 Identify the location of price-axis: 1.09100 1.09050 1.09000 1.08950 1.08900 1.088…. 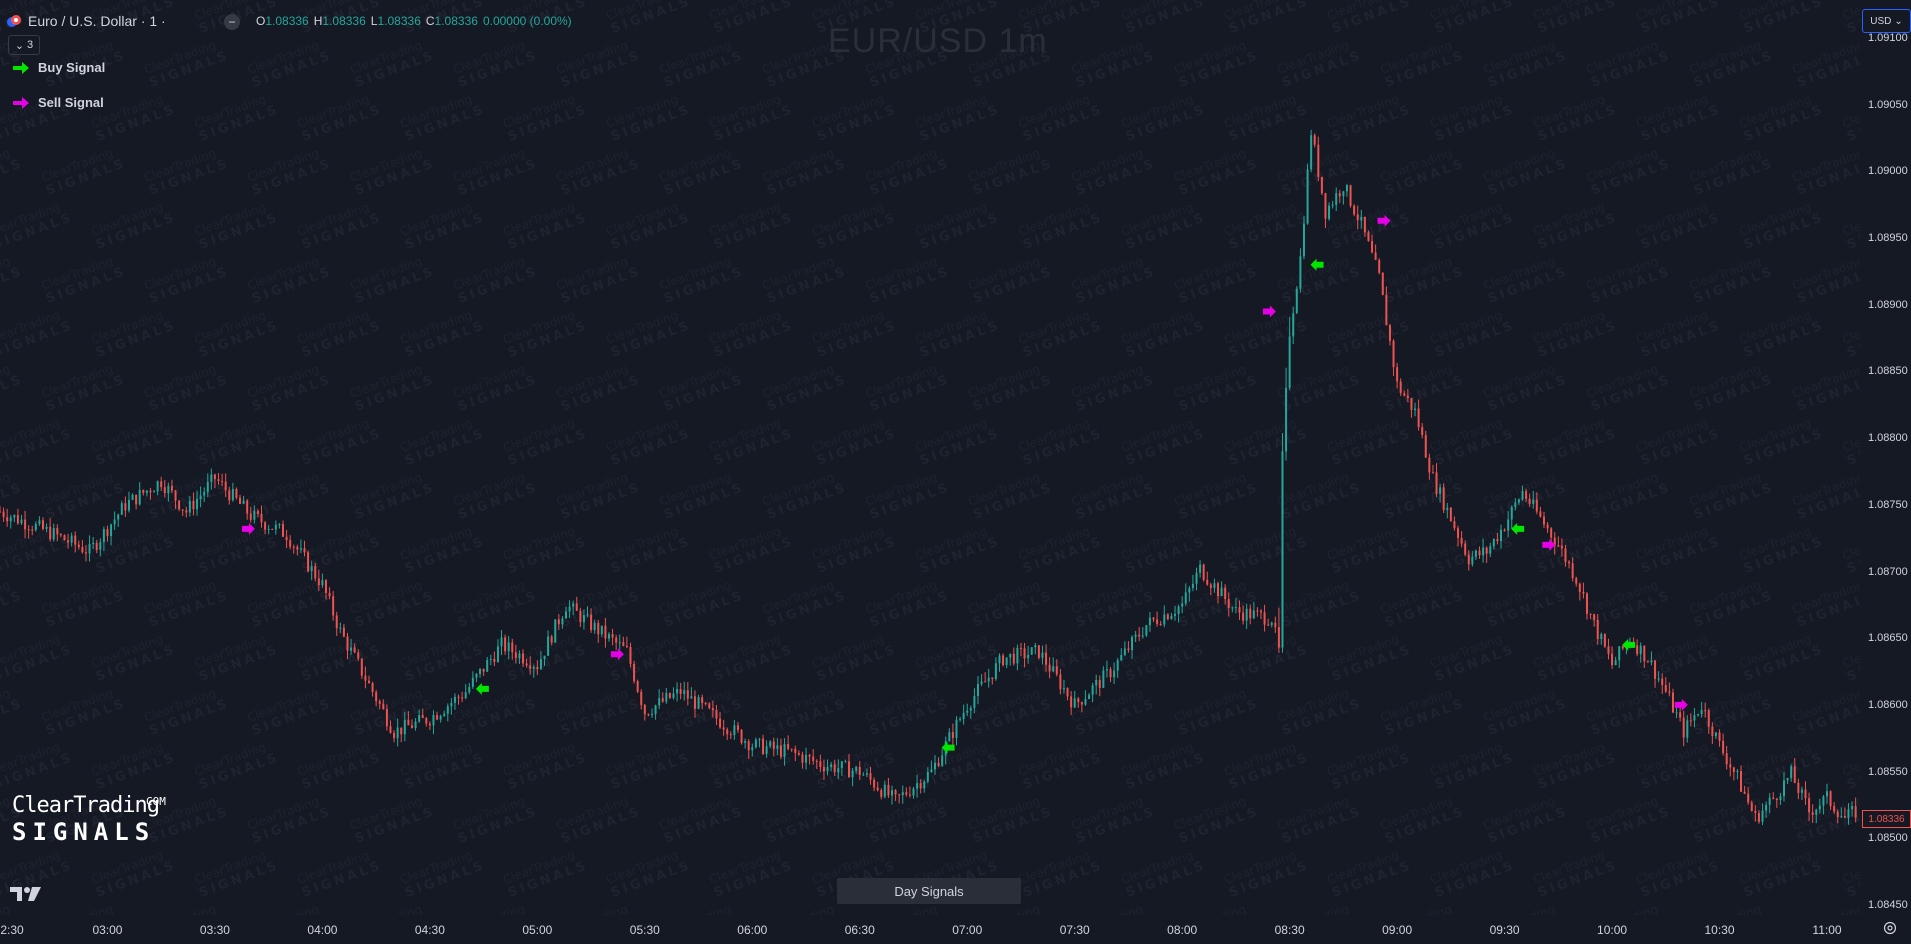
(1885, 457).